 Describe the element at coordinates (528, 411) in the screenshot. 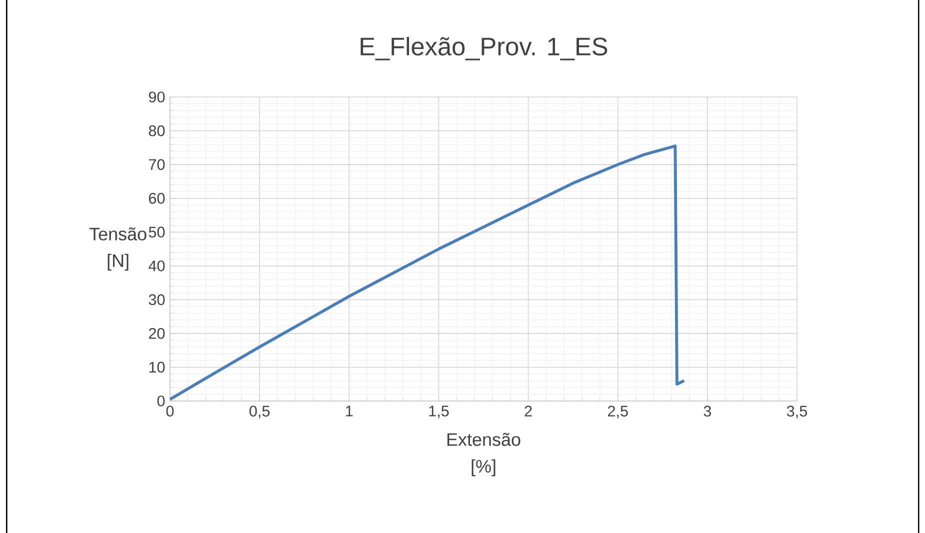

I see `x-tick-label: 2` at that location.